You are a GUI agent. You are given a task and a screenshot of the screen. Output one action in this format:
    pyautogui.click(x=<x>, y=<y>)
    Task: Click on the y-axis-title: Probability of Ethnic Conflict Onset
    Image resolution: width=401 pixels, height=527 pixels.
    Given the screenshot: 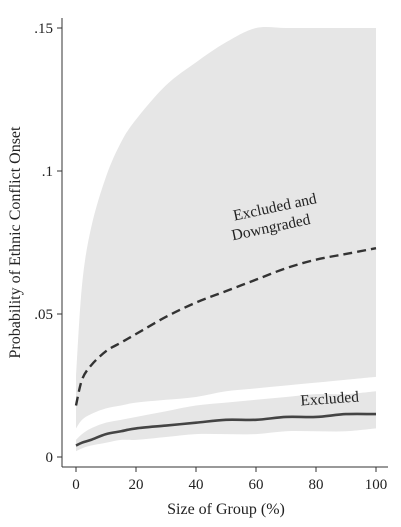 What is the action you would take?
    pyautogui.click(x=15, y=242)
    